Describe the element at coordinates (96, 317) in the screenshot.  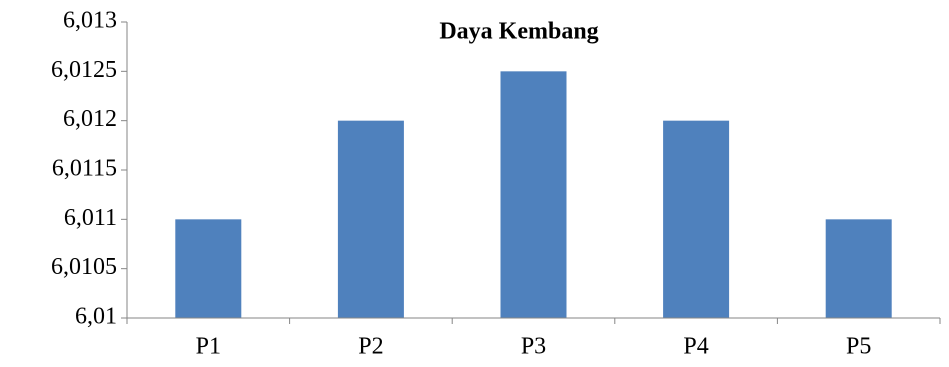
I see `y-tick-label: 6,01` at that location.